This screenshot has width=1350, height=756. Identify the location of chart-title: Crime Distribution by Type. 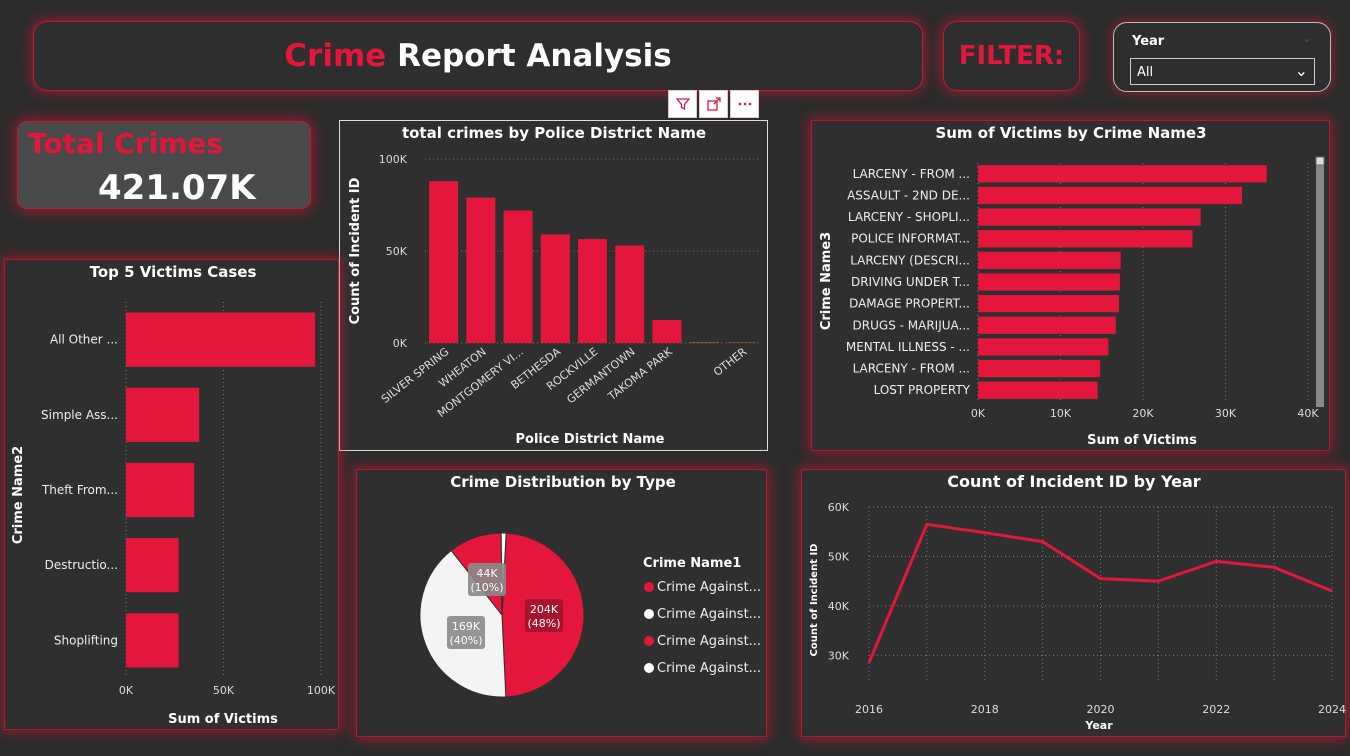
(563, 482).